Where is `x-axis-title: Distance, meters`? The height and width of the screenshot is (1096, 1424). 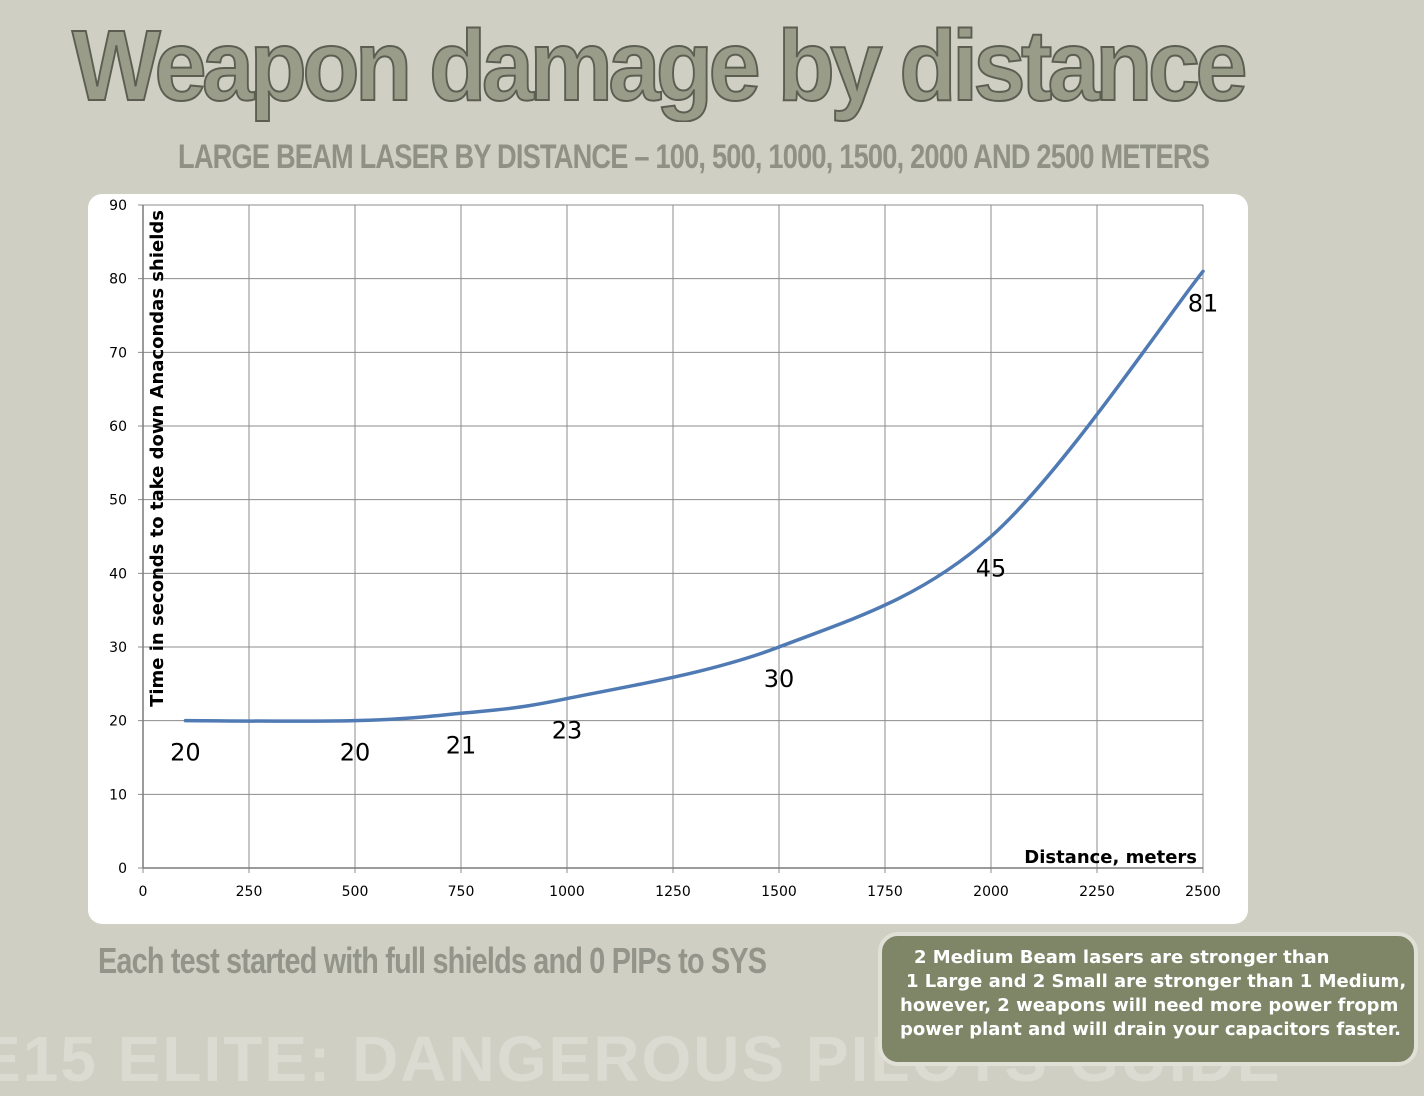
x-axis-title: Distance, meters is located at coordinates (1110, 857).